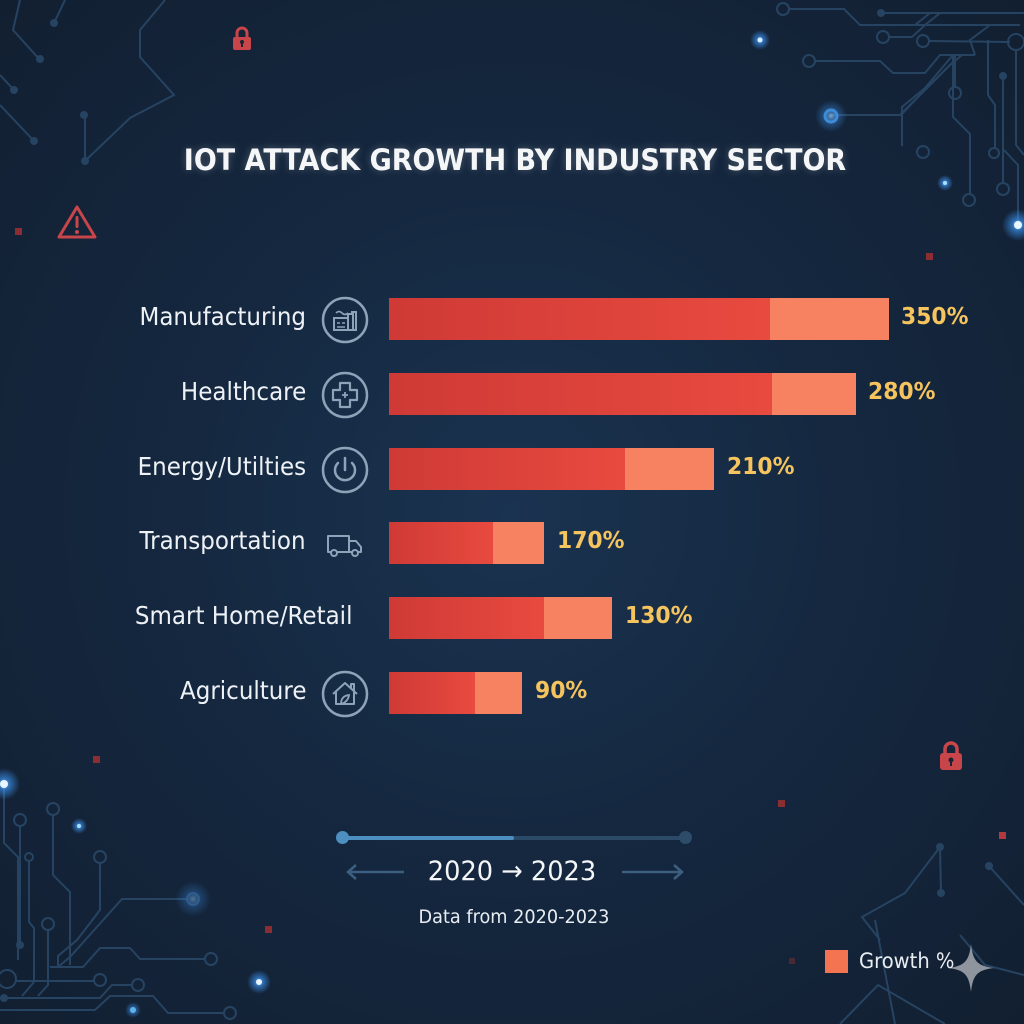 The width and height of the screenshot is (1024, 1024). Describe the element at coordinates (345, 395) in the screenshot. I see `medical-cross-icon` at that location.